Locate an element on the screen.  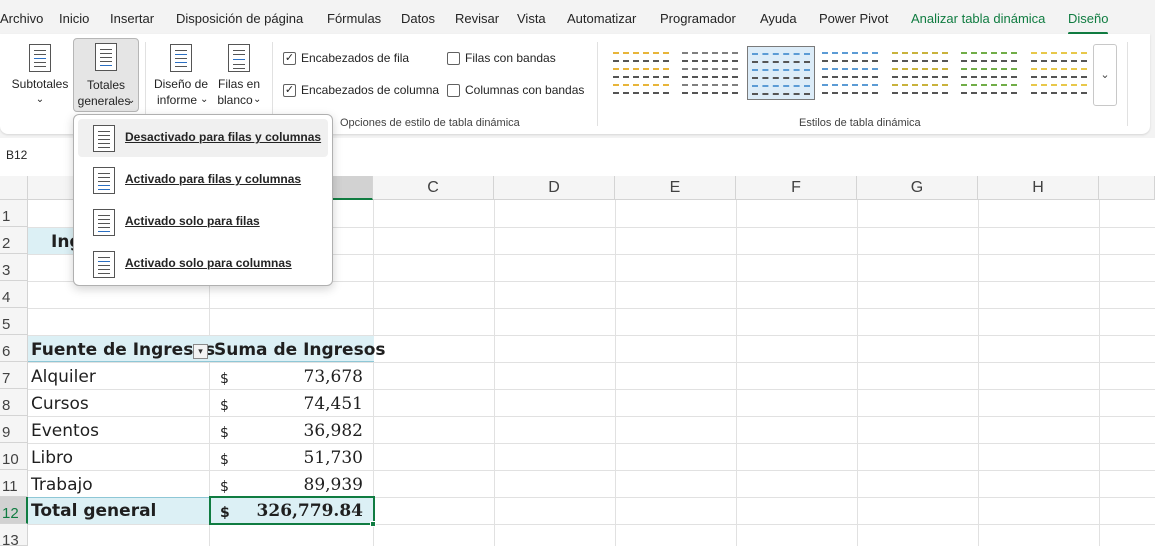
pivot-row-value: 74,451 is located at coordinates (333, 404).